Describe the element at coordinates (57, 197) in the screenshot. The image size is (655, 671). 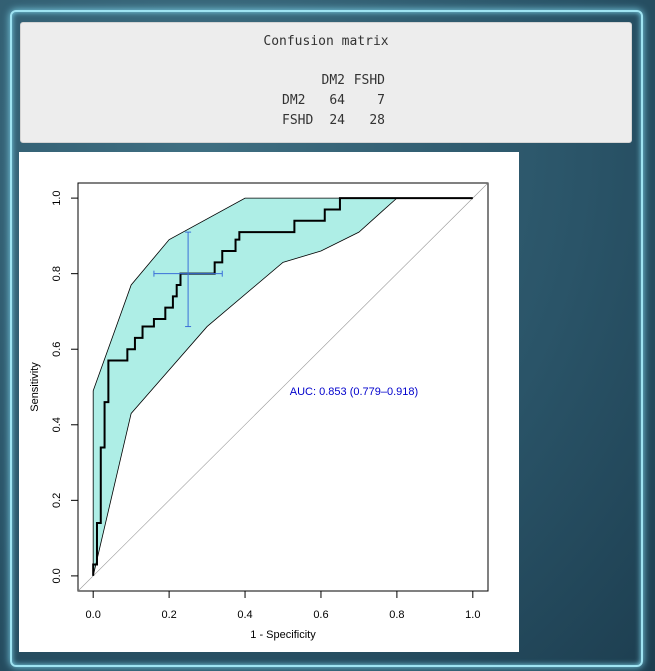
I see `y-tick-label: 1.0` at that location.